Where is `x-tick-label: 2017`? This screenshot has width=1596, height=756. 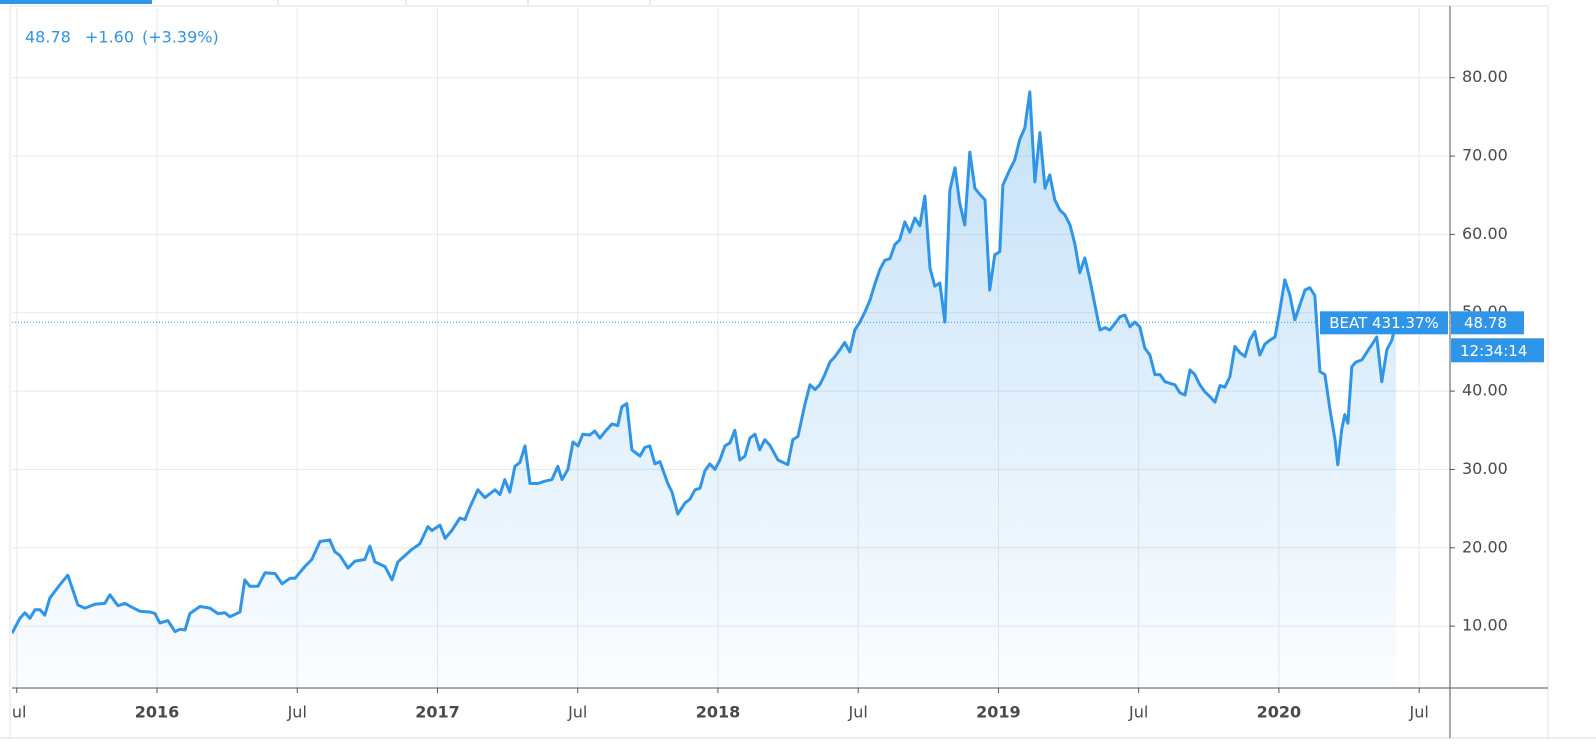 x-tick-label: 2017 is located at coordinates (437, 712).